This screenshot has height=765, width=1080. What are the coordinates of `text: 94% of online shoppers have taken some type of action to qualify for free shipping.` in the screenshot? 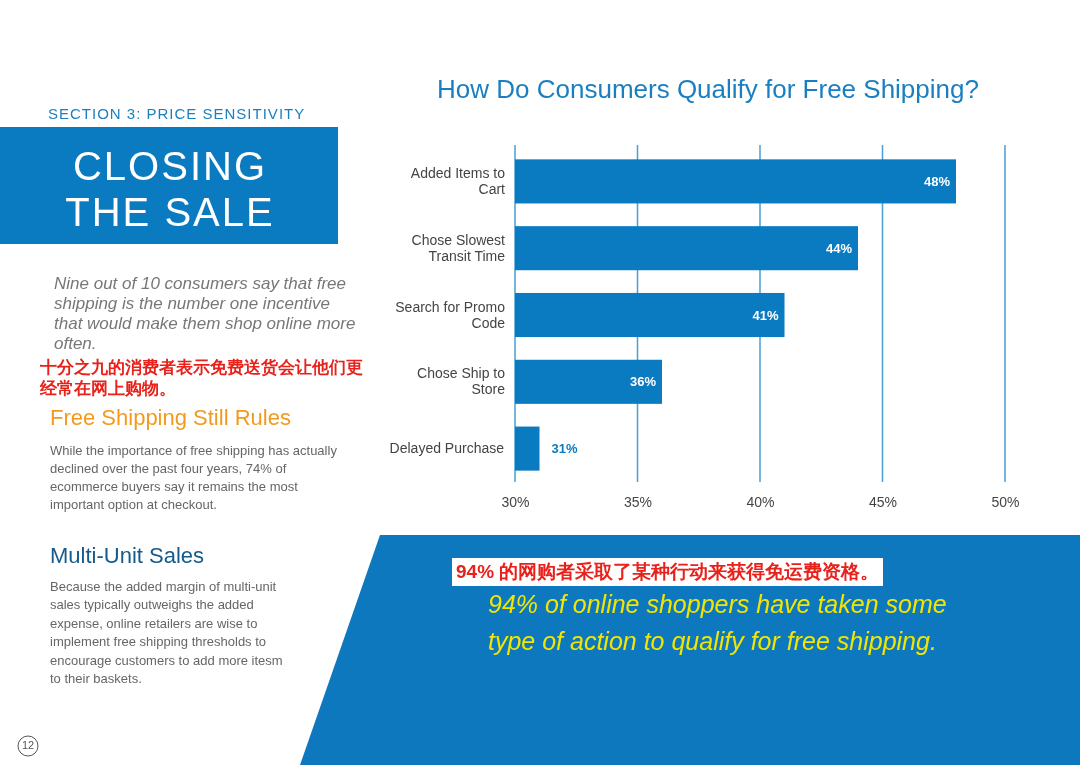 It's located at (718, 623).